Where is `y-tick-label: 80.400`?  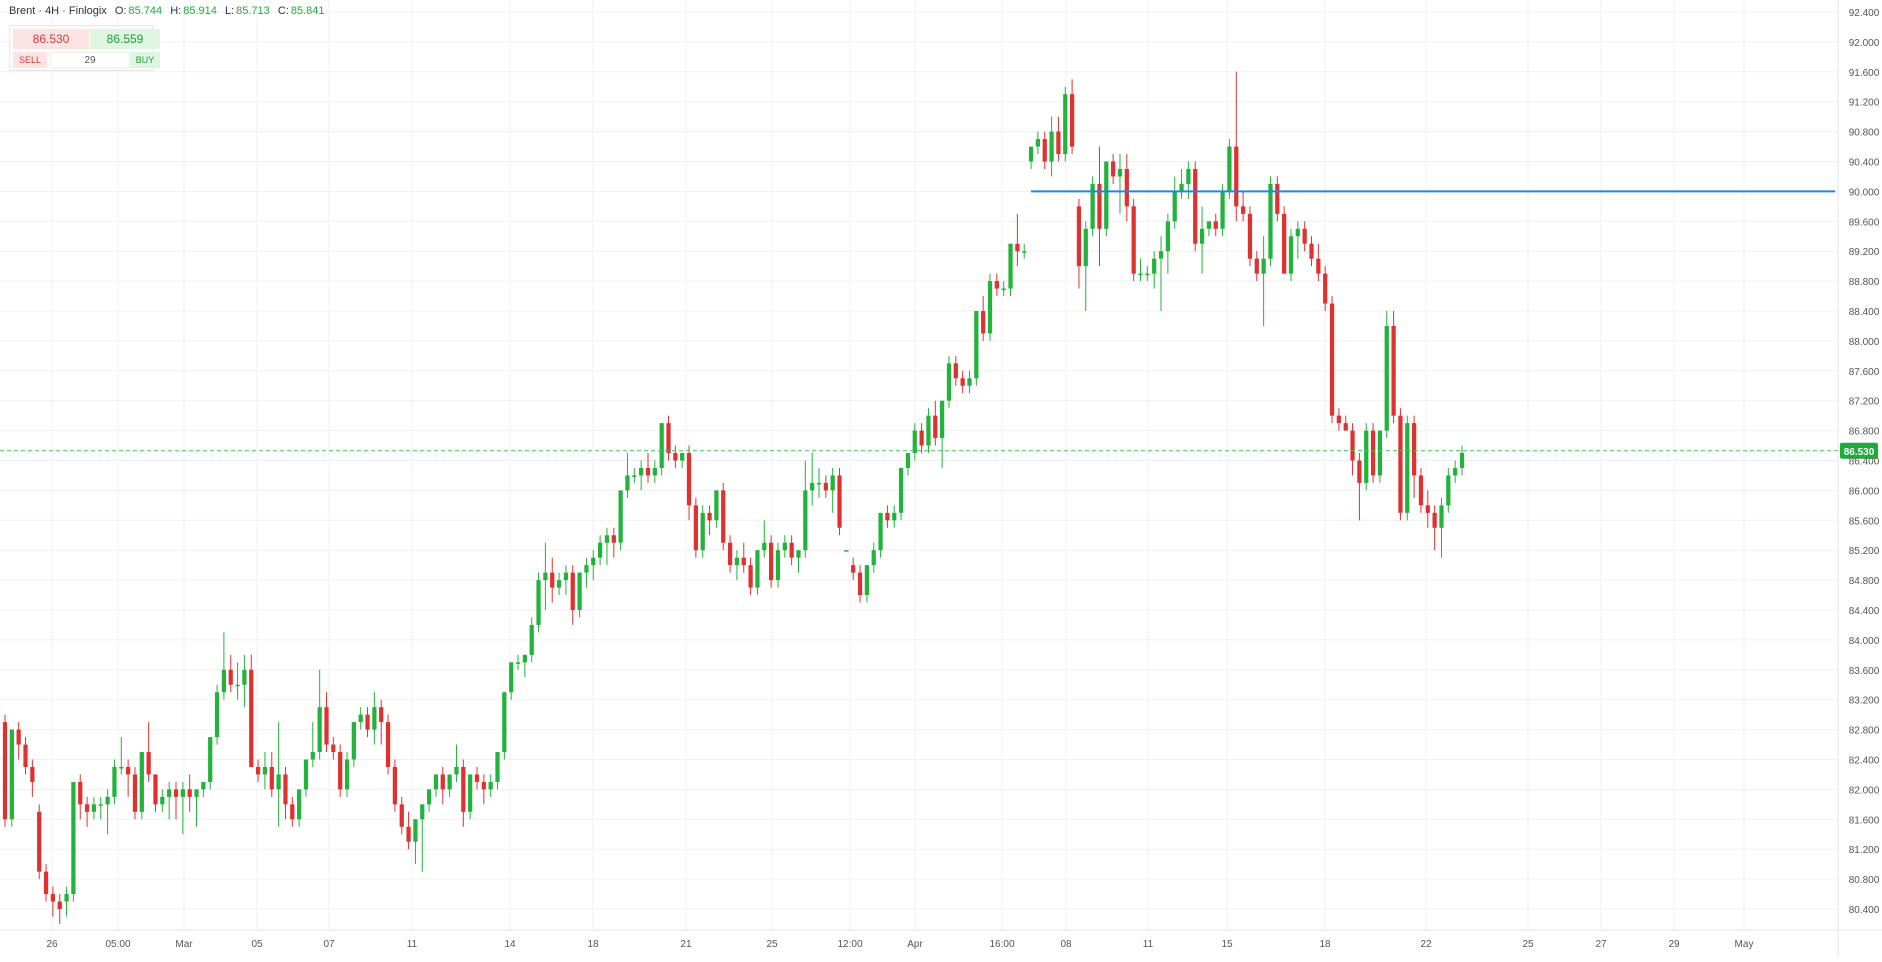 y-tick-label: 80.400 is located at coordinates (1864, 910).